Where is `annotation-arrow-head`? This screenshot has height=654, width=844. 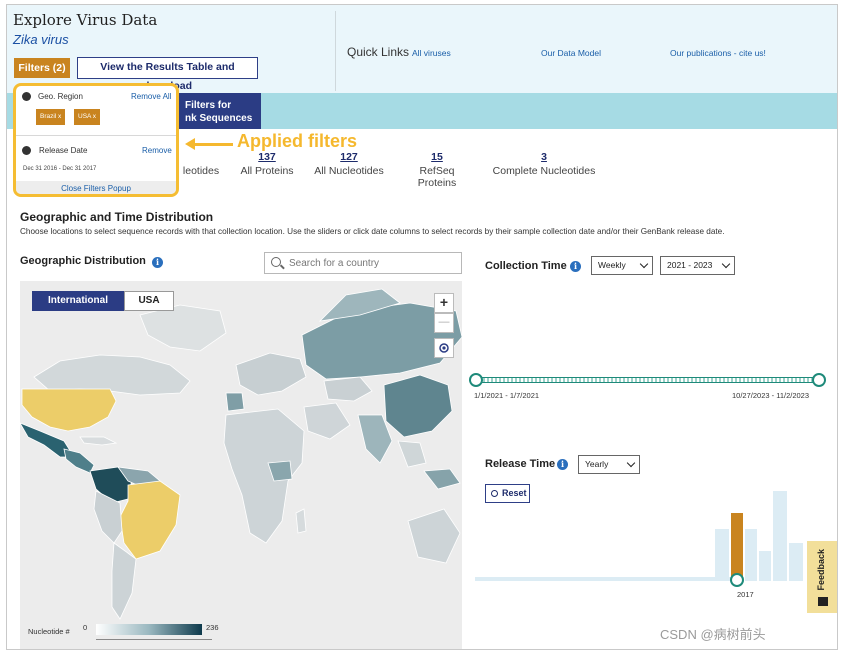 annotation-arrow-head is located at coordinates (190, 144).